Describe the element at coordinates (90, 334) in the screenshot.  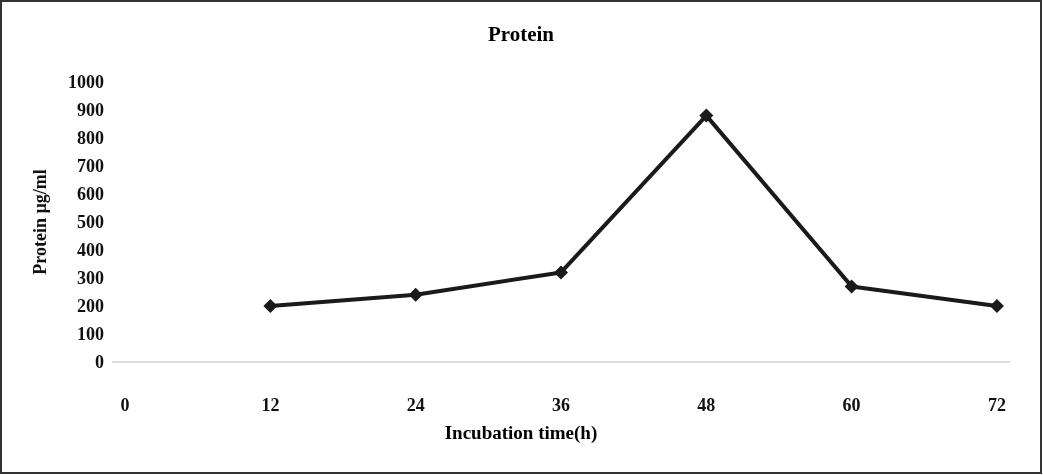
I see `y-tick-label: 100` at that location.